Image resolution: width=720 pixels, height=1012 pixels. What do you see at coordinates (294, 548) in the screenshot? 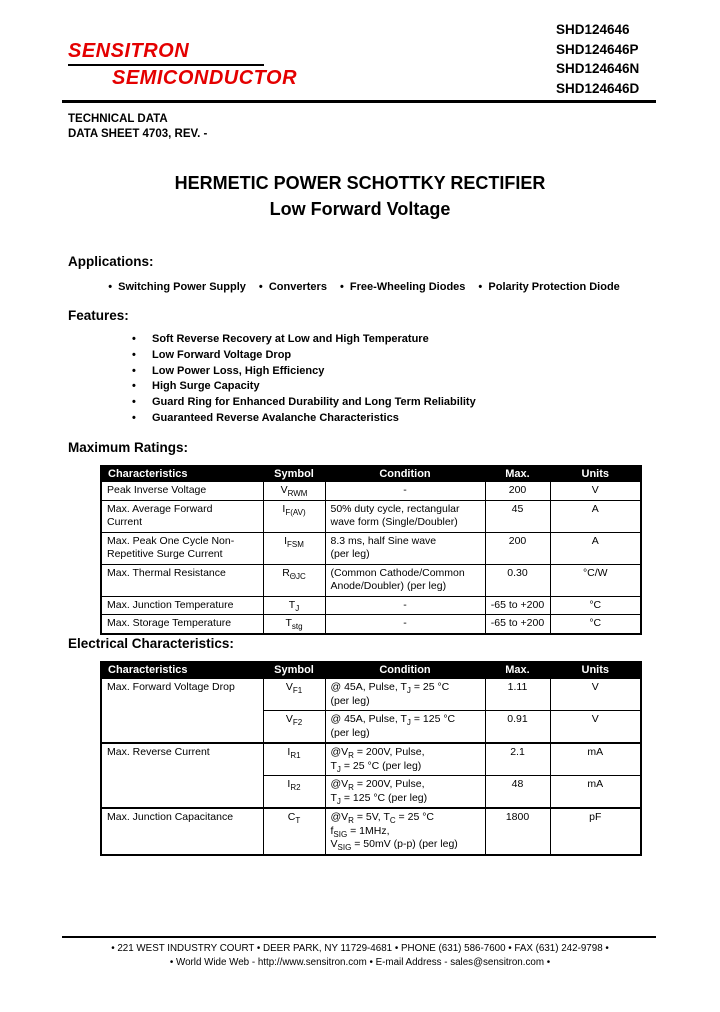
I see `cell-symbol: IFSM` at bounding box center [294, 548].